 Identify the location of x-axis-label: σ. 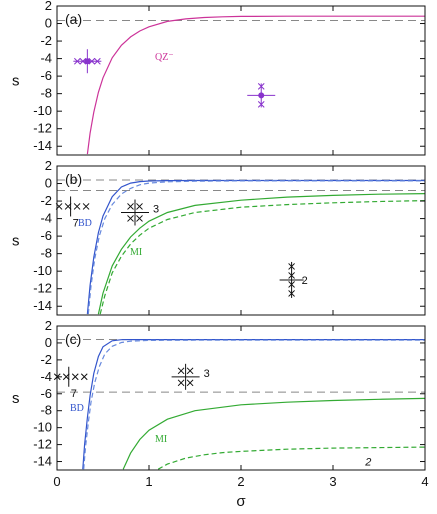
(241, 501).